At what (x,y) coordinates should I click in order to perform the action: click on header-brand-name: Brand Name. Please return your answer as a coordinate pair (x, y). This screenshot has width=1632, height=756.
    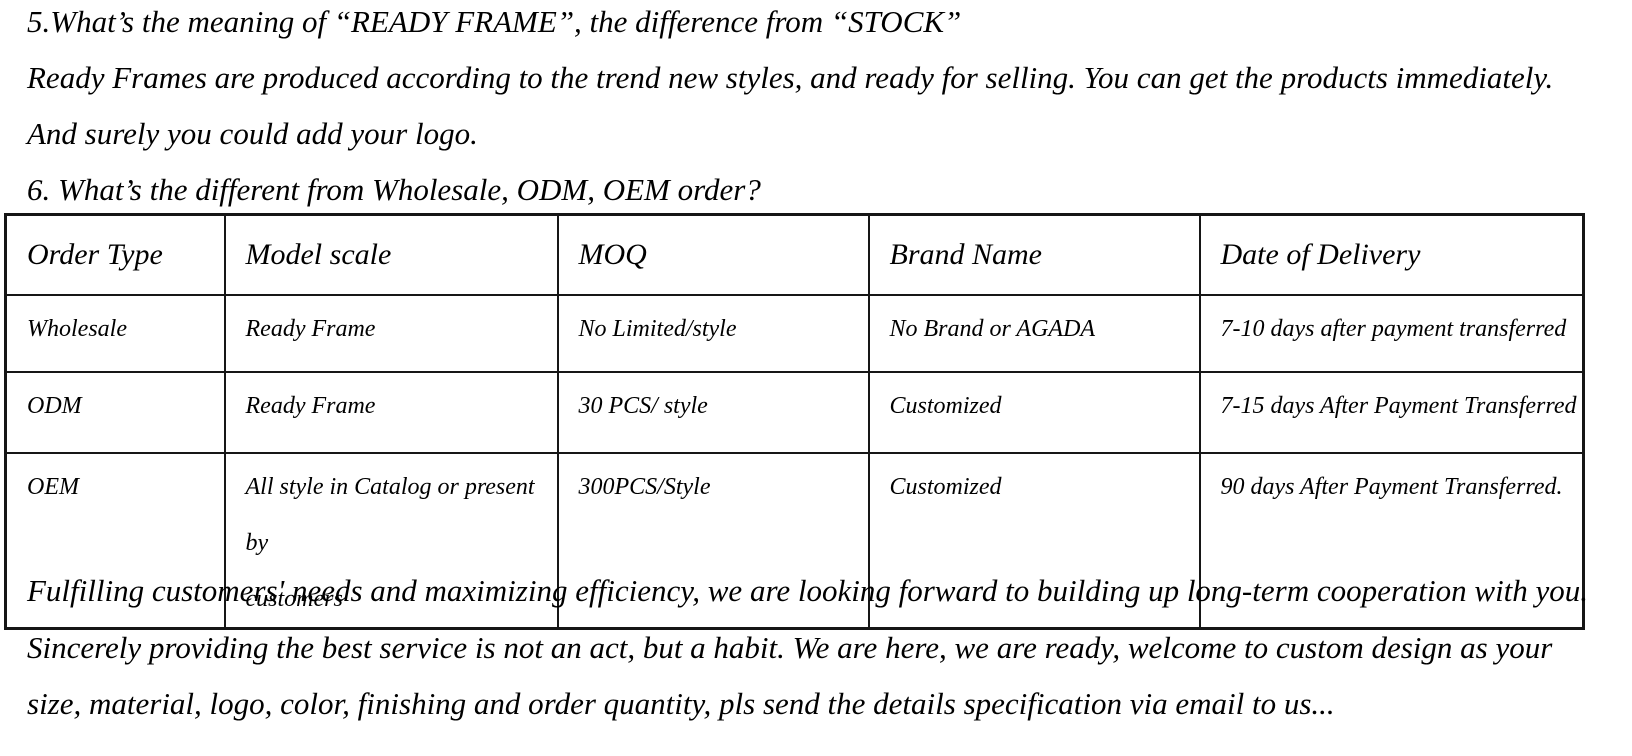
    Looking at the image, I should click on (1034, 254).